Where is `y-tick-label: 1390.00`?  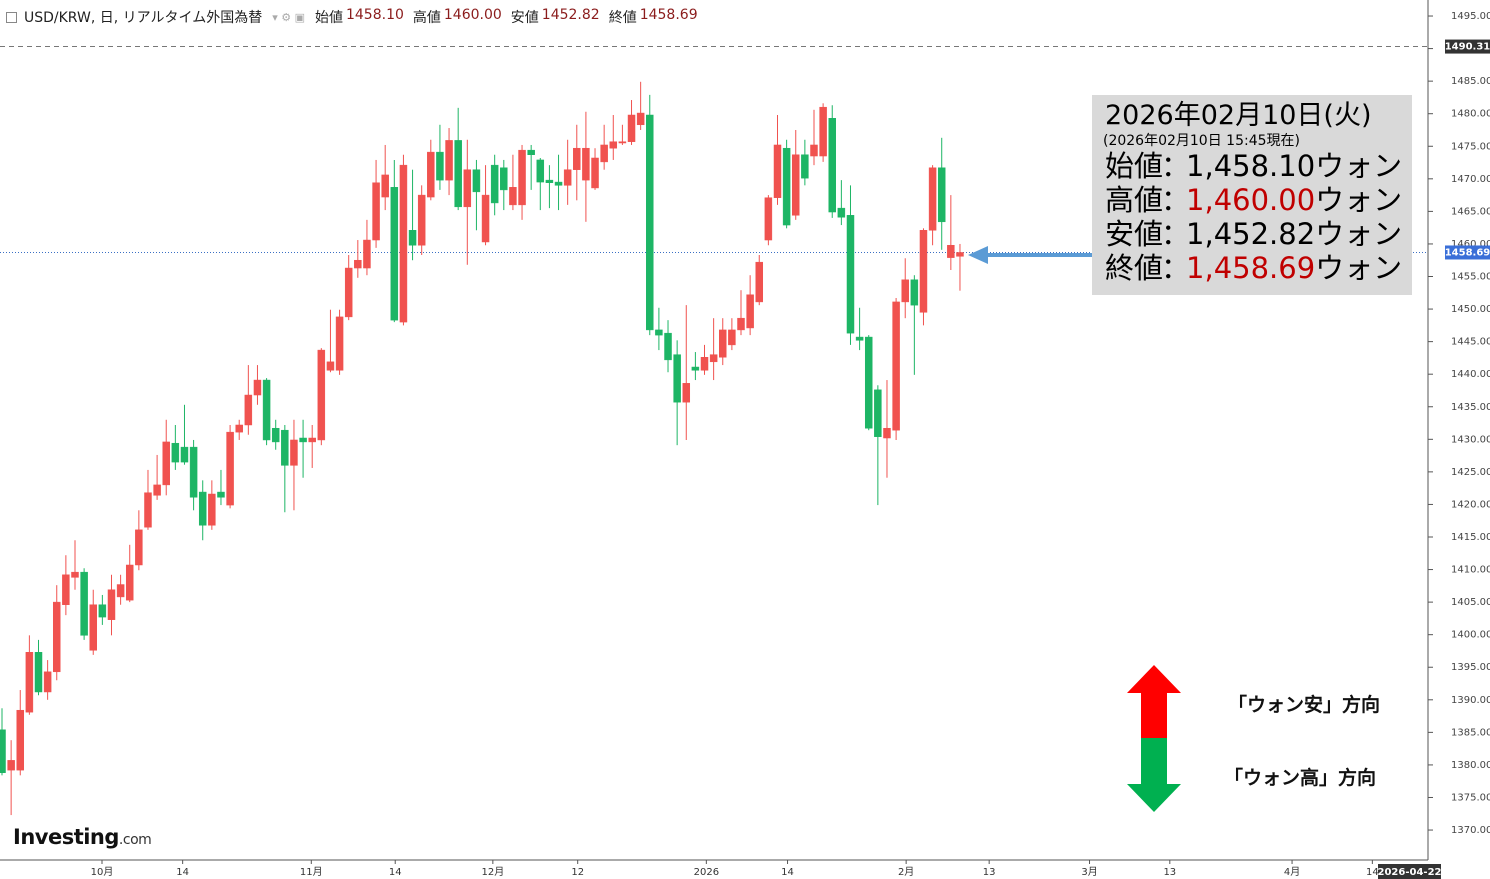
y-tick-label: 1390.00 is located at coordinates (1470, 700).